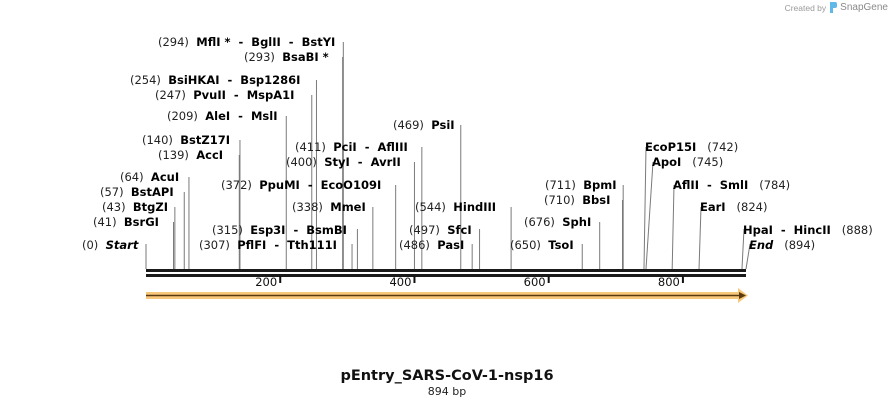 The height and width of the screenshot is (408, 894). I want to click on site-label: (209) AleI - MslI, so click(222, 116).